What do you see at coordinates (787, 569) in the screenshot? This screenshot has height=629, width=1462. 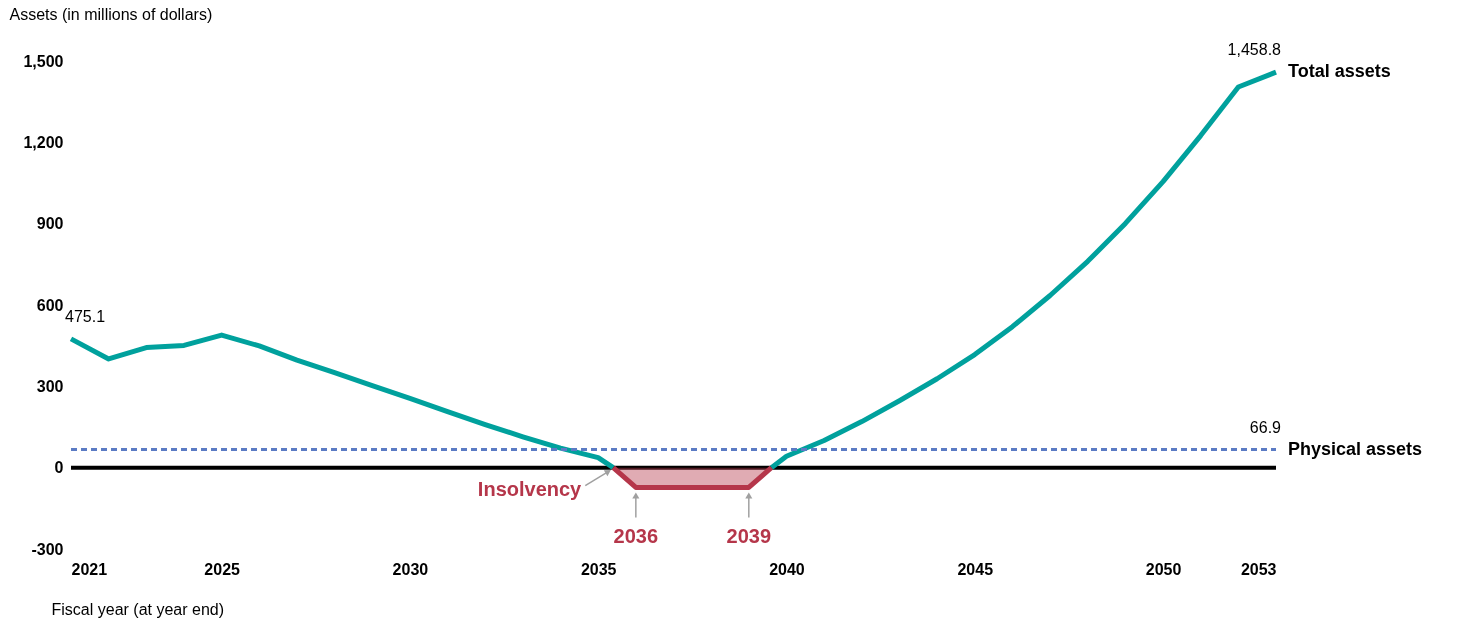 I see `x-tick-label: 2040` at bounding box center [787, 569].